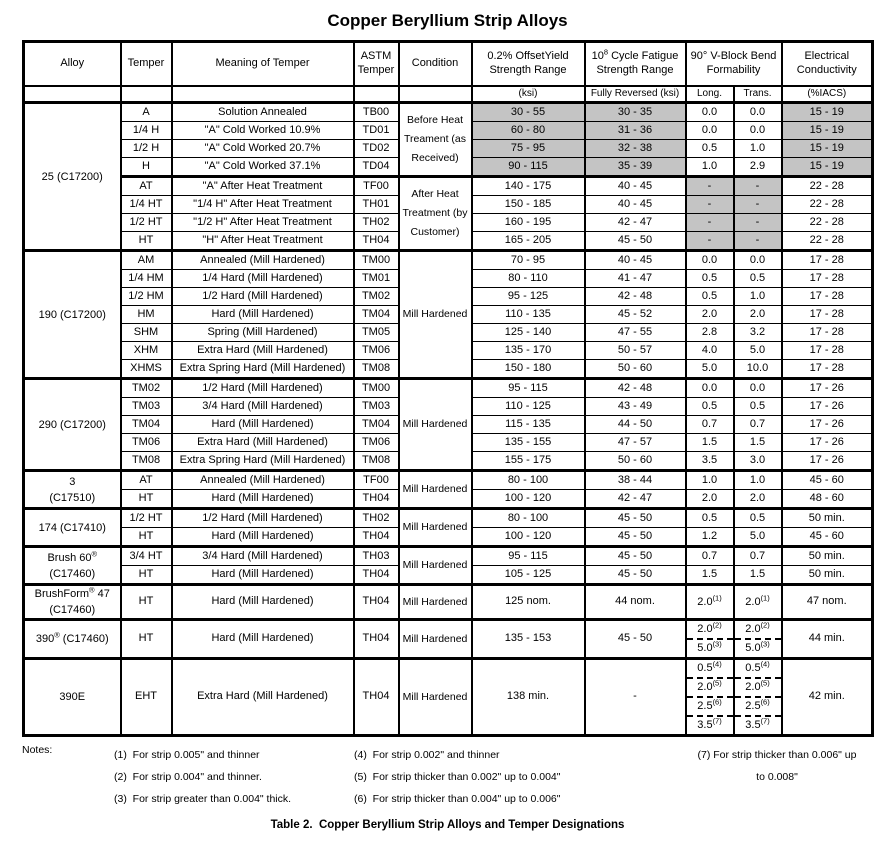 The width and height of the screenshot is (895, 843). What do you see at coordinates (635, 69) in the screenshot?
I see `header-line: Strength Range` at bounding box center [635, 69].